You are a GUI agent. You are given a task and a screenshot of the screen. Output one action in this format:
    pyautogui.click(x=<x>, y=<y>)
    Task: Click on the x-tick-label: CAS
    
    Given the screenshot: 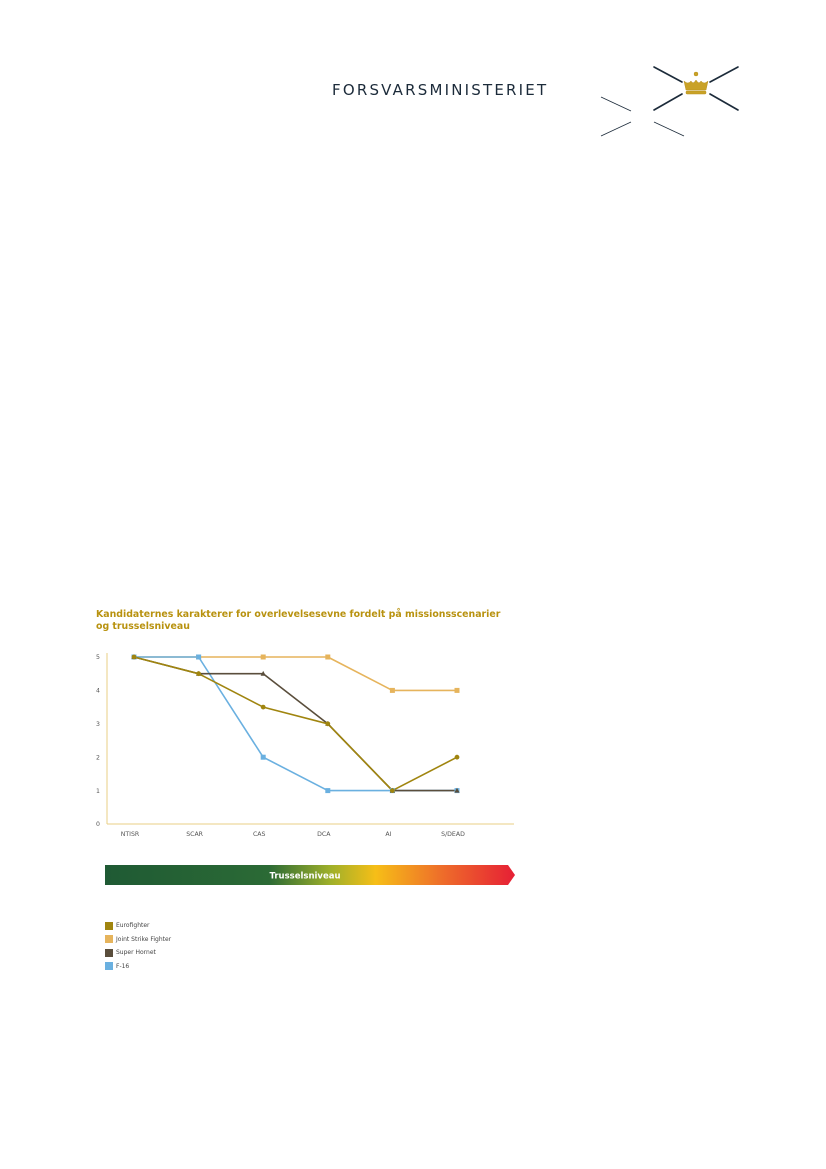 What is the action you would take?
    pyautogui.click(x=259, y=834)
    